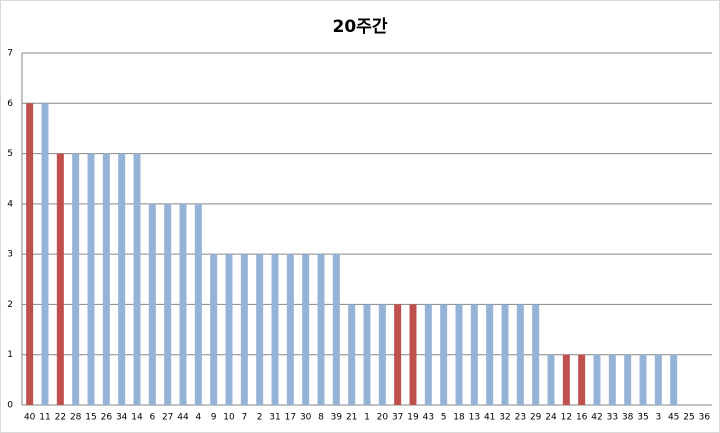  I want to click on y-tick-label: 5, so click(10, 154).